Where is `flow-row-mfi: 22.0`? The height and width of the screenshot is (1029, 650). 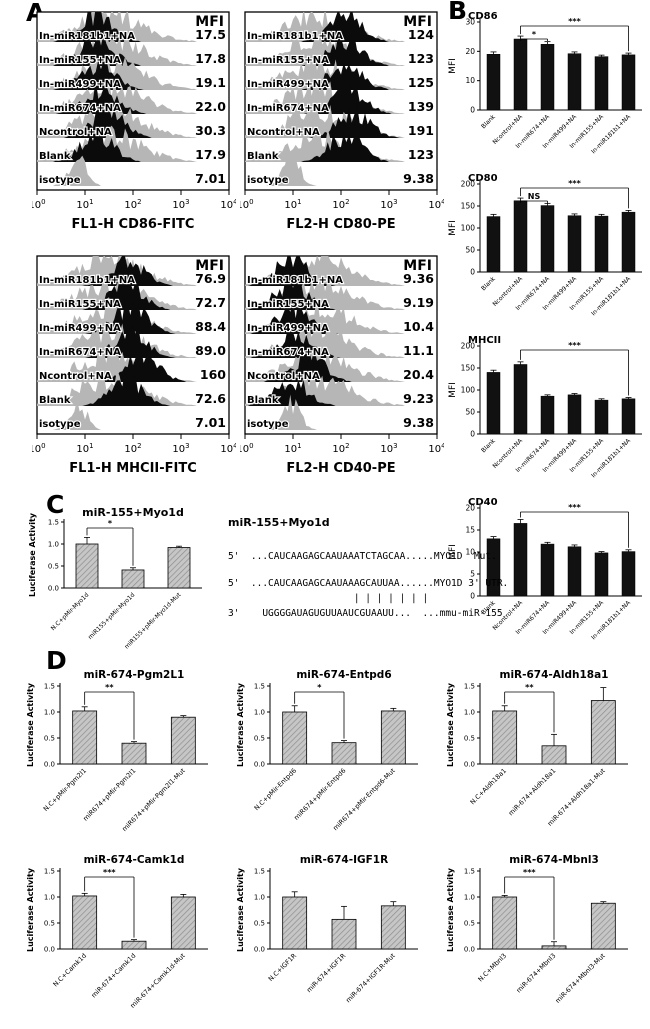 flow-row-mfi: 22.0 is located at coordinates (210, 106).